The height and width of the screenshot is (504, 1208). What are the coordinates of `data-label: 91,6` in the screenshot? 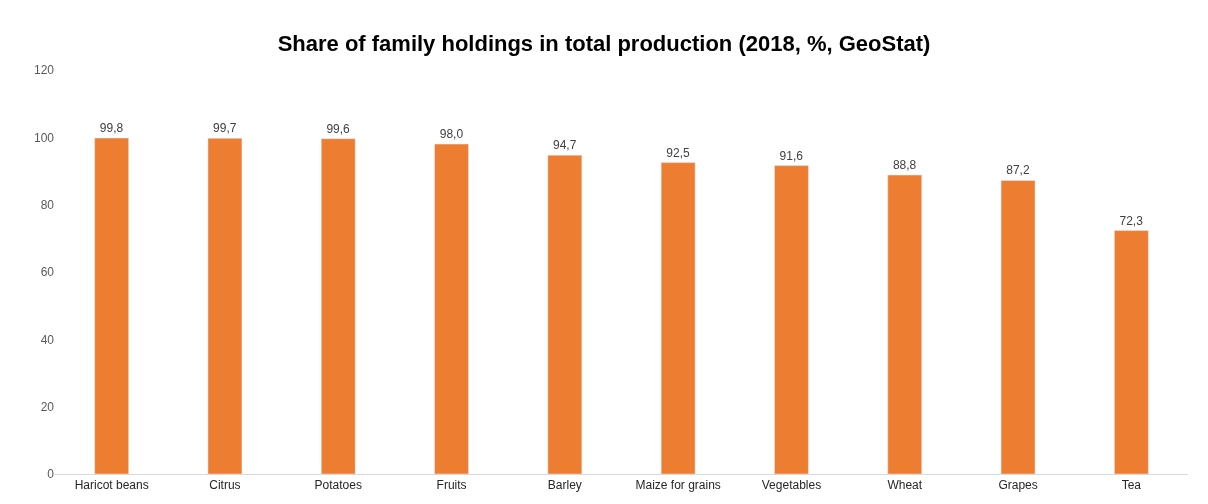 It's located at (791, 155).